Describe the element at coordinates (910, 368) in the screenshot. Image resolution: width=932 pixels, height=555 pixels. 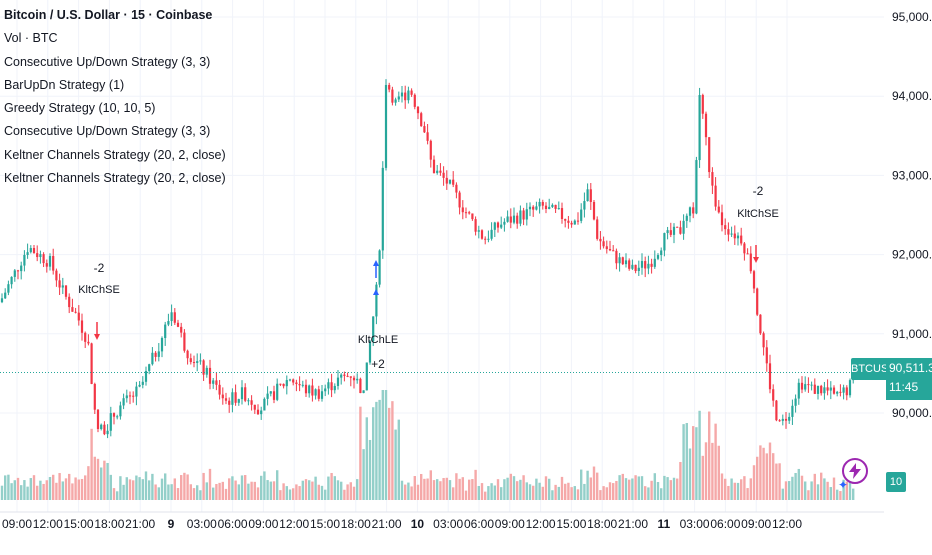
I see `price-tag-value: 90,511.30` at that location.